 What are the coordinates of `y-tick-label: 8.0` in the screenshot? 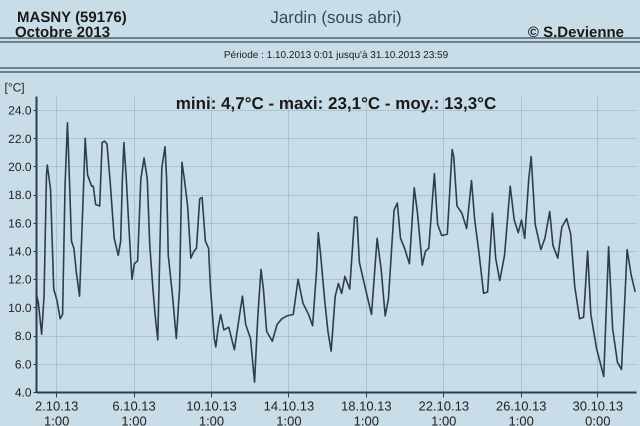 It's located at (23, 336).